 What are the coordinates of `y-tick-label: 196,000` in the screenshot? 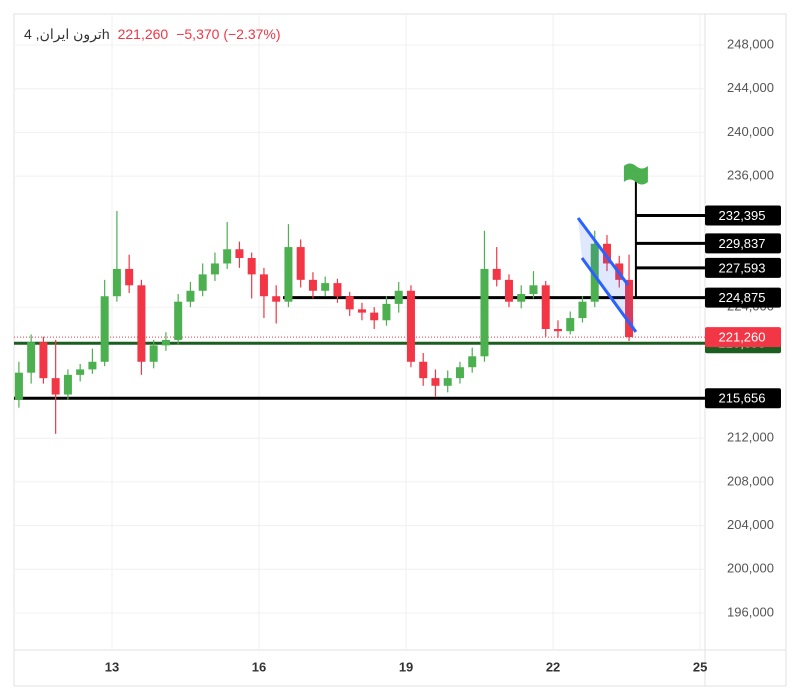 It's located at (750, 611).